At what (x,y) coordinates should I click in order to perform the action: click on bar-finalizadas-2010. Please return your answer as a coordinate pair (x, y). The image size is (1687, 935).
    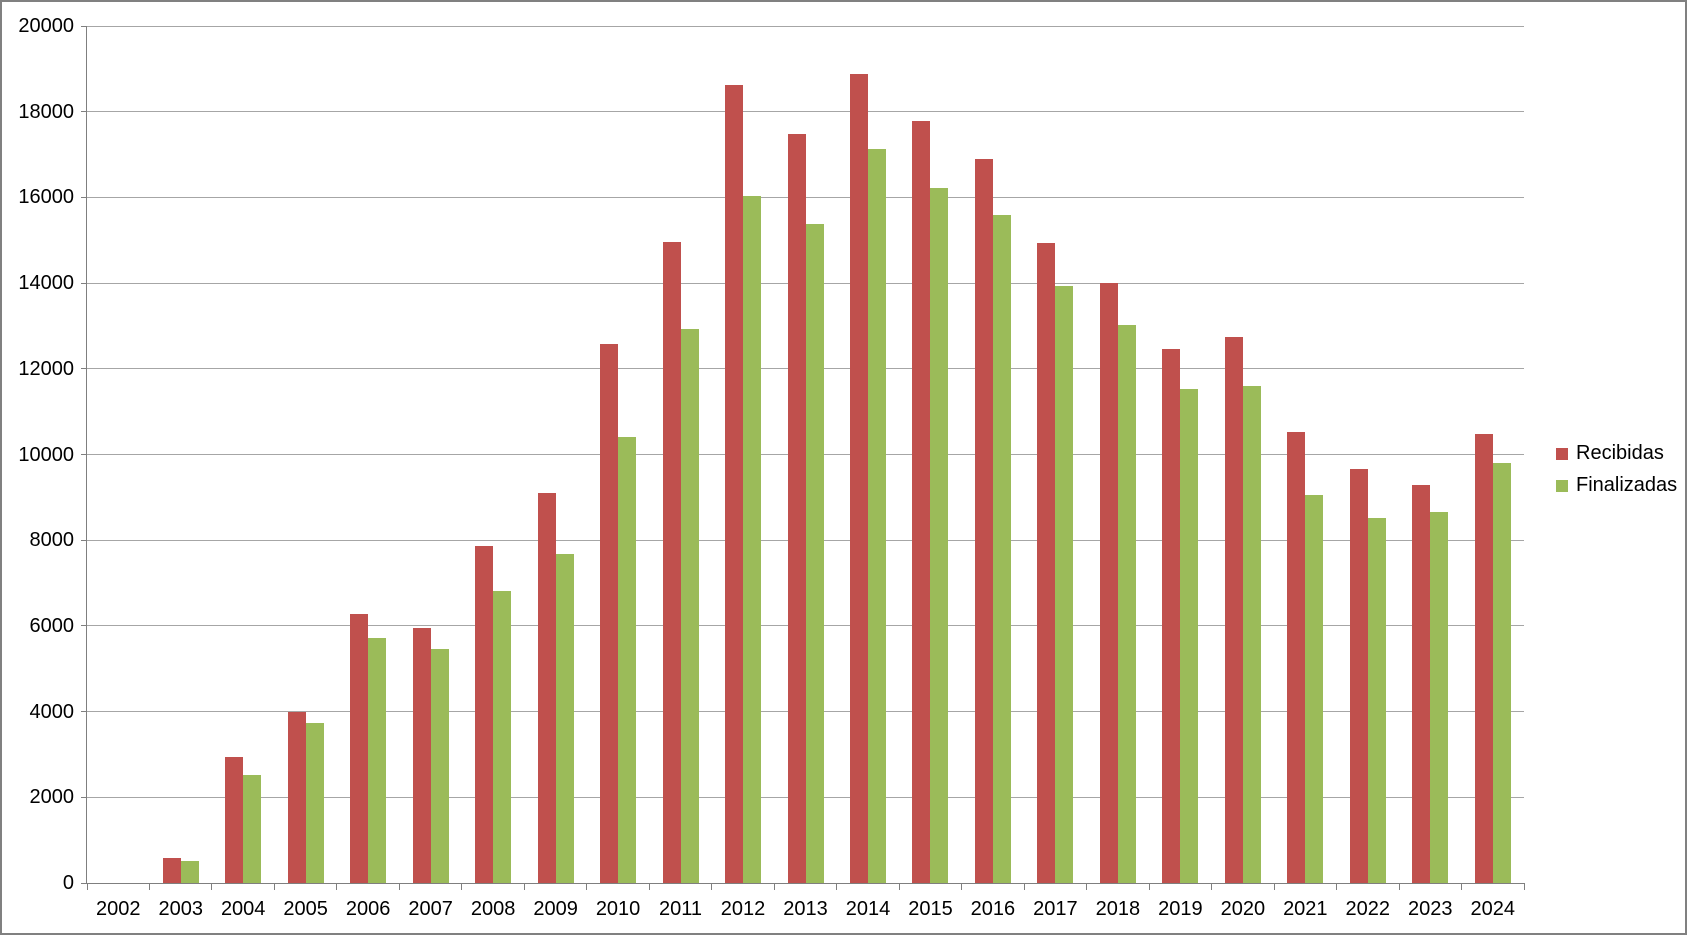
    Looking at the image, I should click on (627, 659).